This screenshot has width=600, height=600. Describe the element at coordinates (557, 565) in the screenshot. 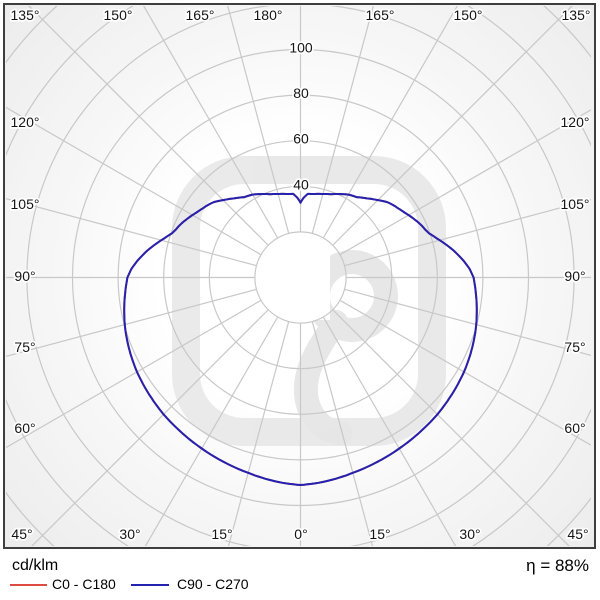

I see `efficiency-label: η = 88%` at that location.